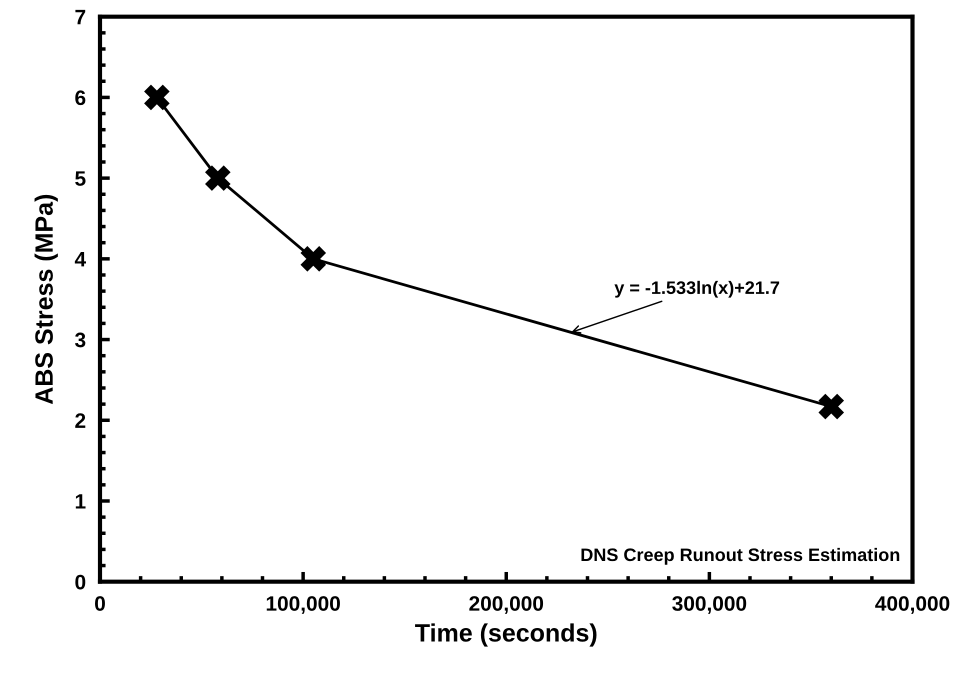 The image size is (969, 676). What do you see at coordinates (80, 420) in the screenshot?
I see `y-tick-label: 2` at bounding box center [80, 420].